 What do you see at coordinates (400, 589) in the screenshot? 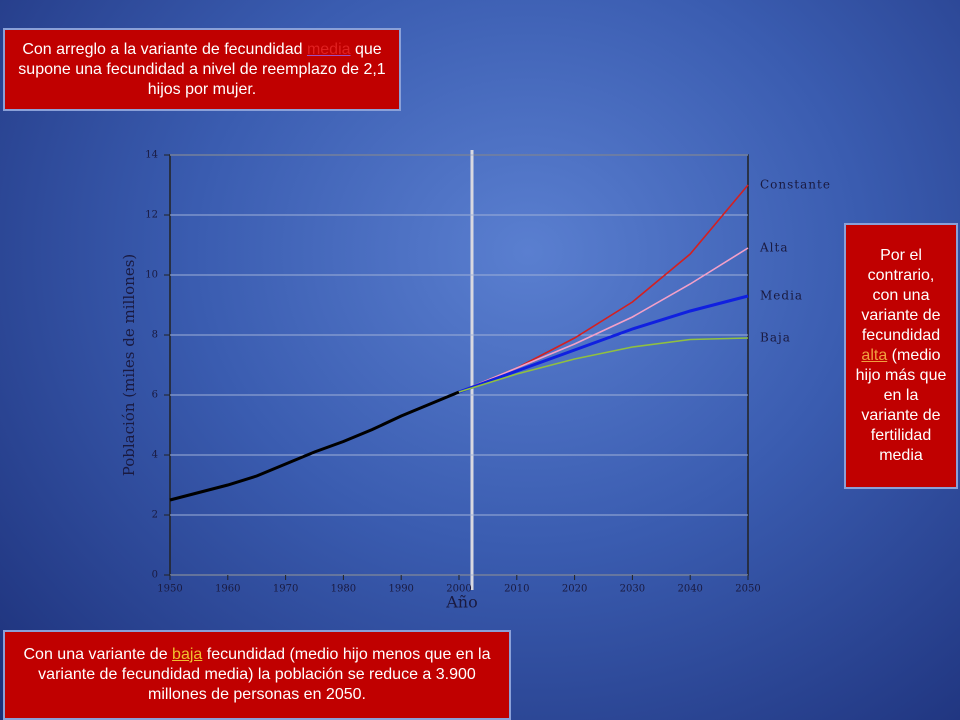
I see `x-tick-label: 1990` at bounding box center [400, 589].